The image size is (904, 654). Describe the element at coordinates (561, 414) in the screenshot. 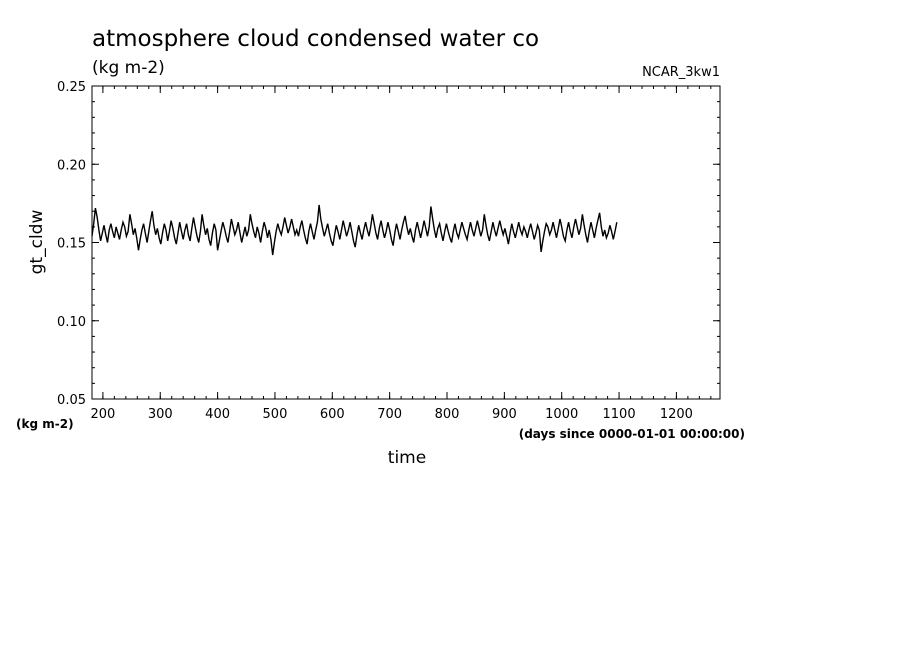

I see `x-tick-label: 1000` at that location.